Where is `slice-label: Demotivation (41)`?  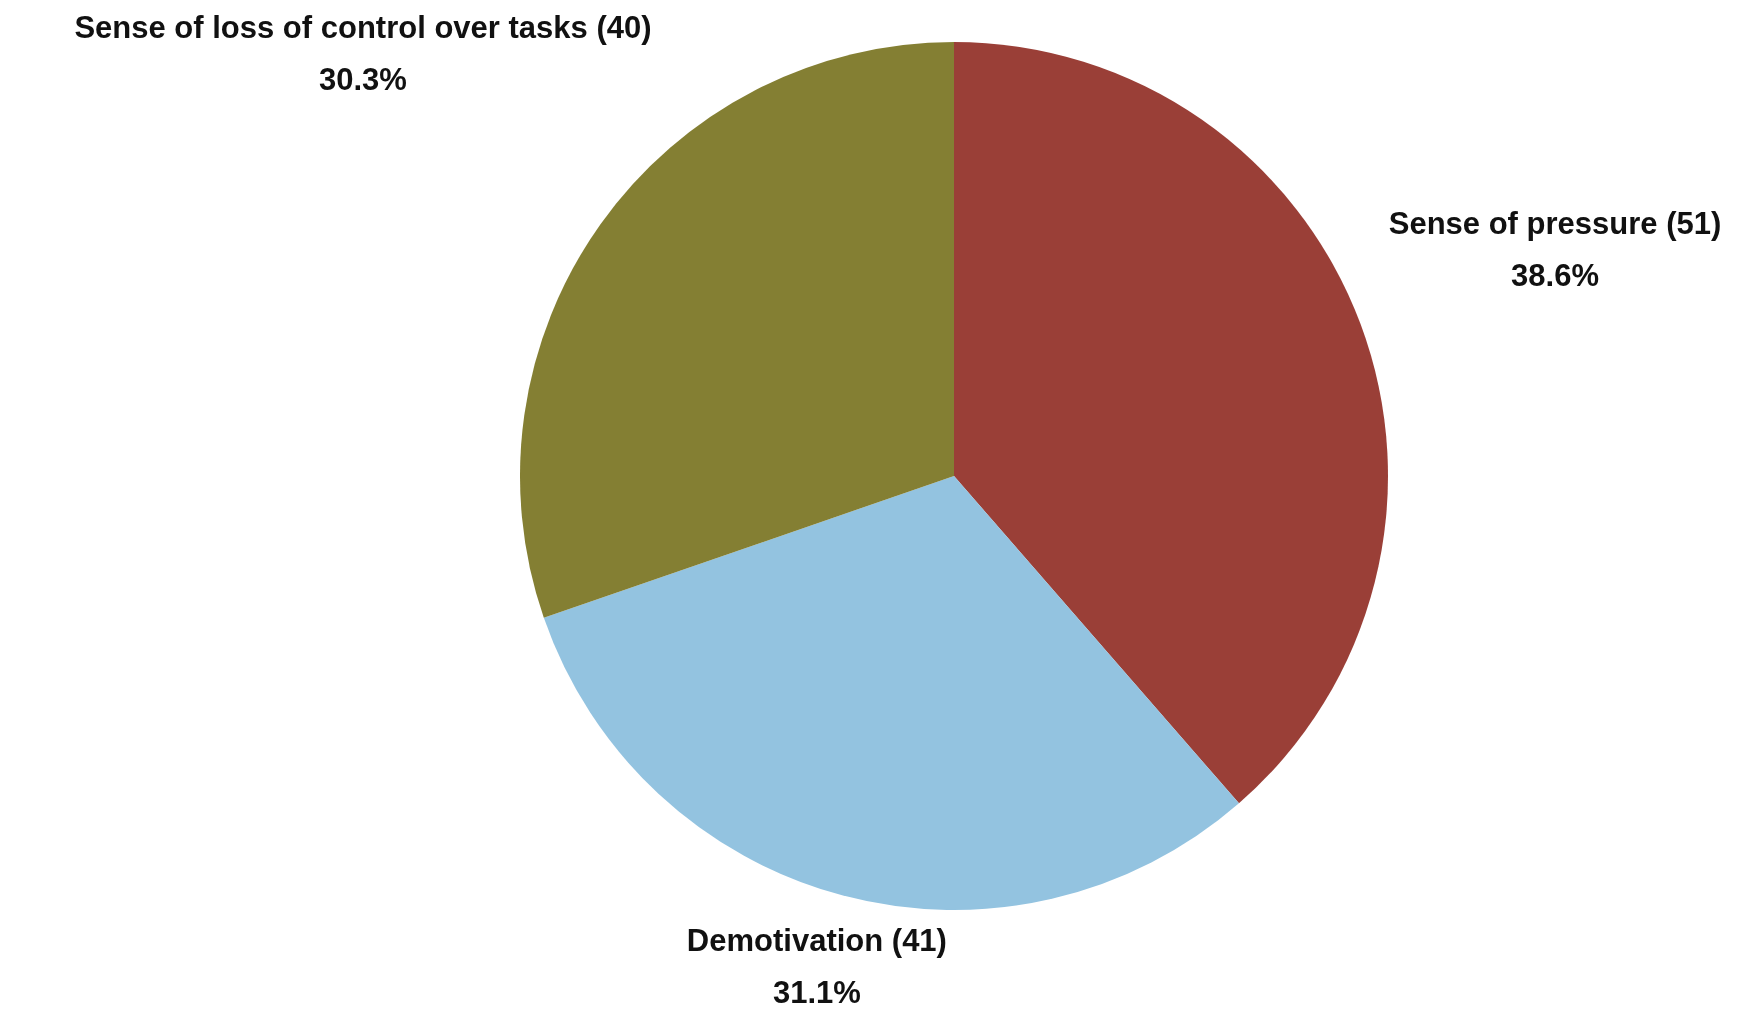
slice-label: Demotivation (41) is located at coordinates (816, 940).